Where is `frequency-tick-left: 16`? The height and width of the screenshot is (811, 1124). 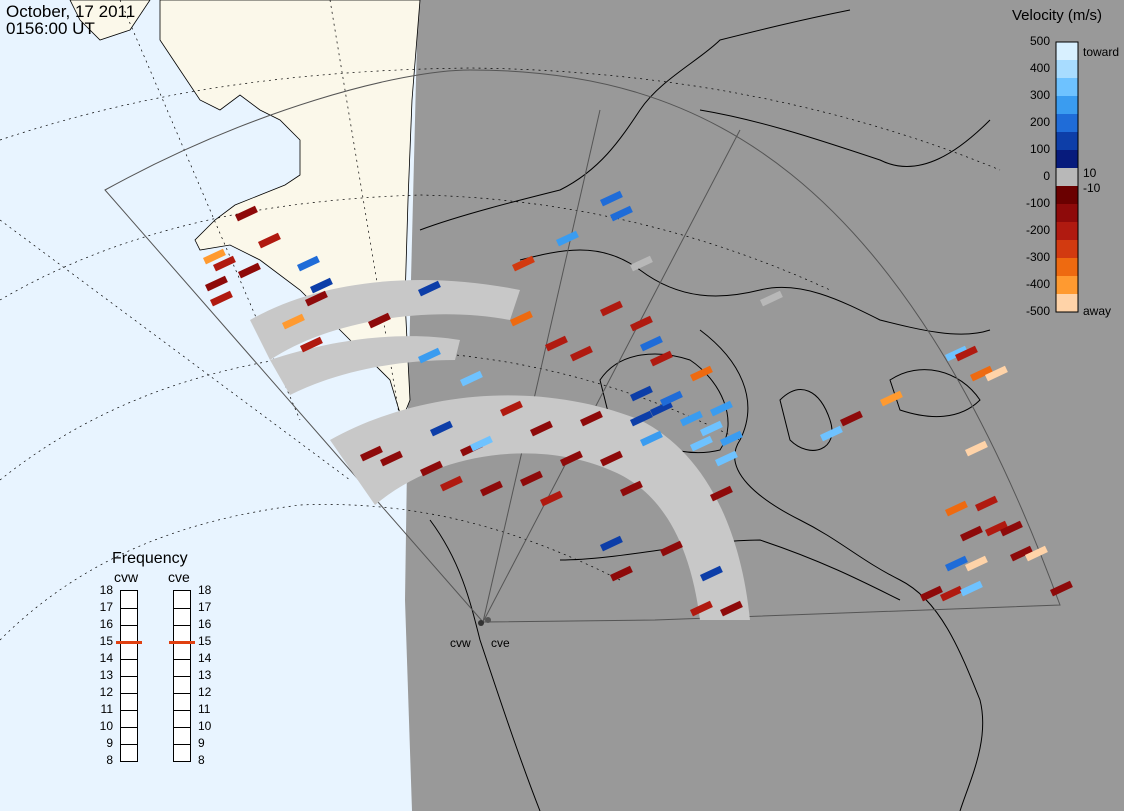 frequency-tick-left: 16 is located at coordinates (106, 624).